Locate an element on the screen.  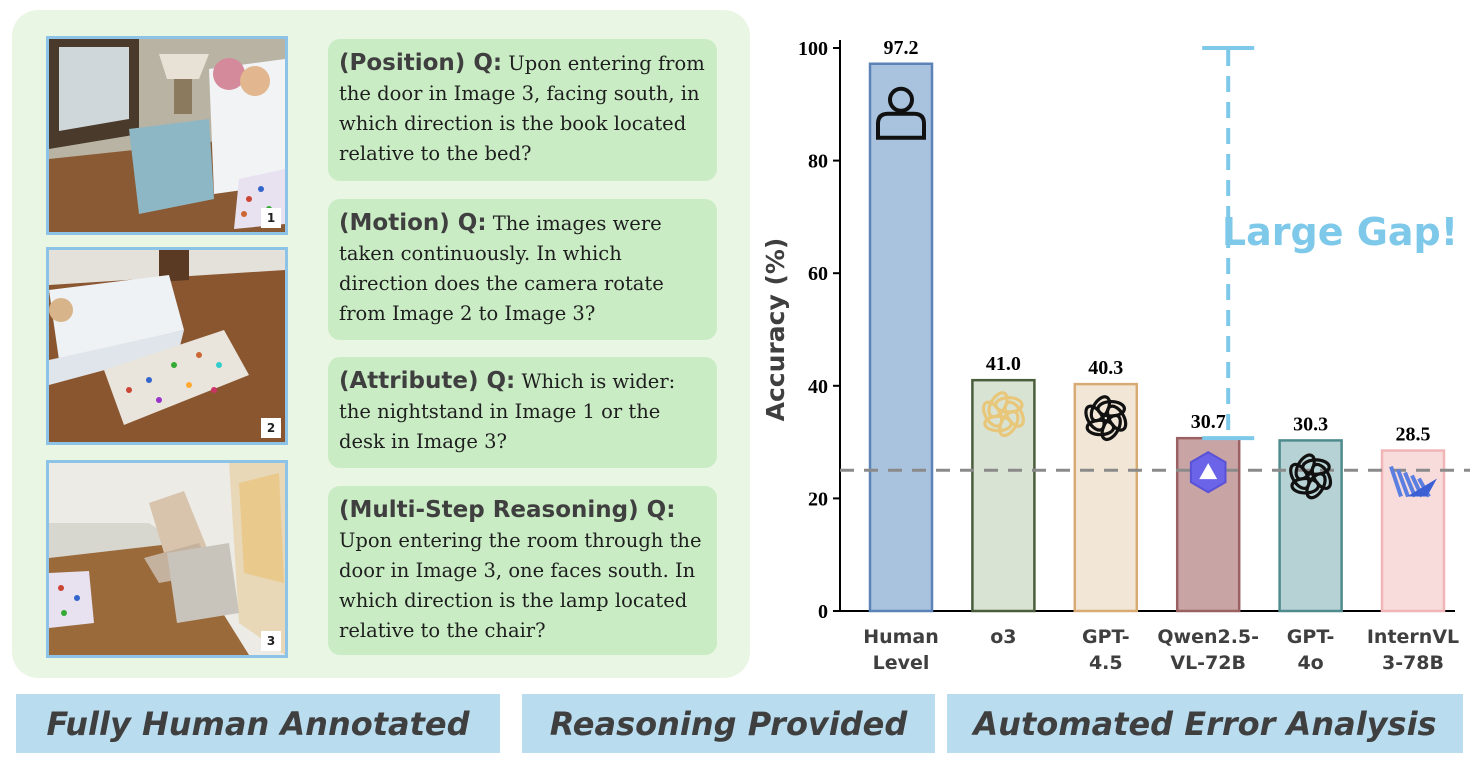
y-axis-label: Accuracy (%) is located at coordinates (775, 330).